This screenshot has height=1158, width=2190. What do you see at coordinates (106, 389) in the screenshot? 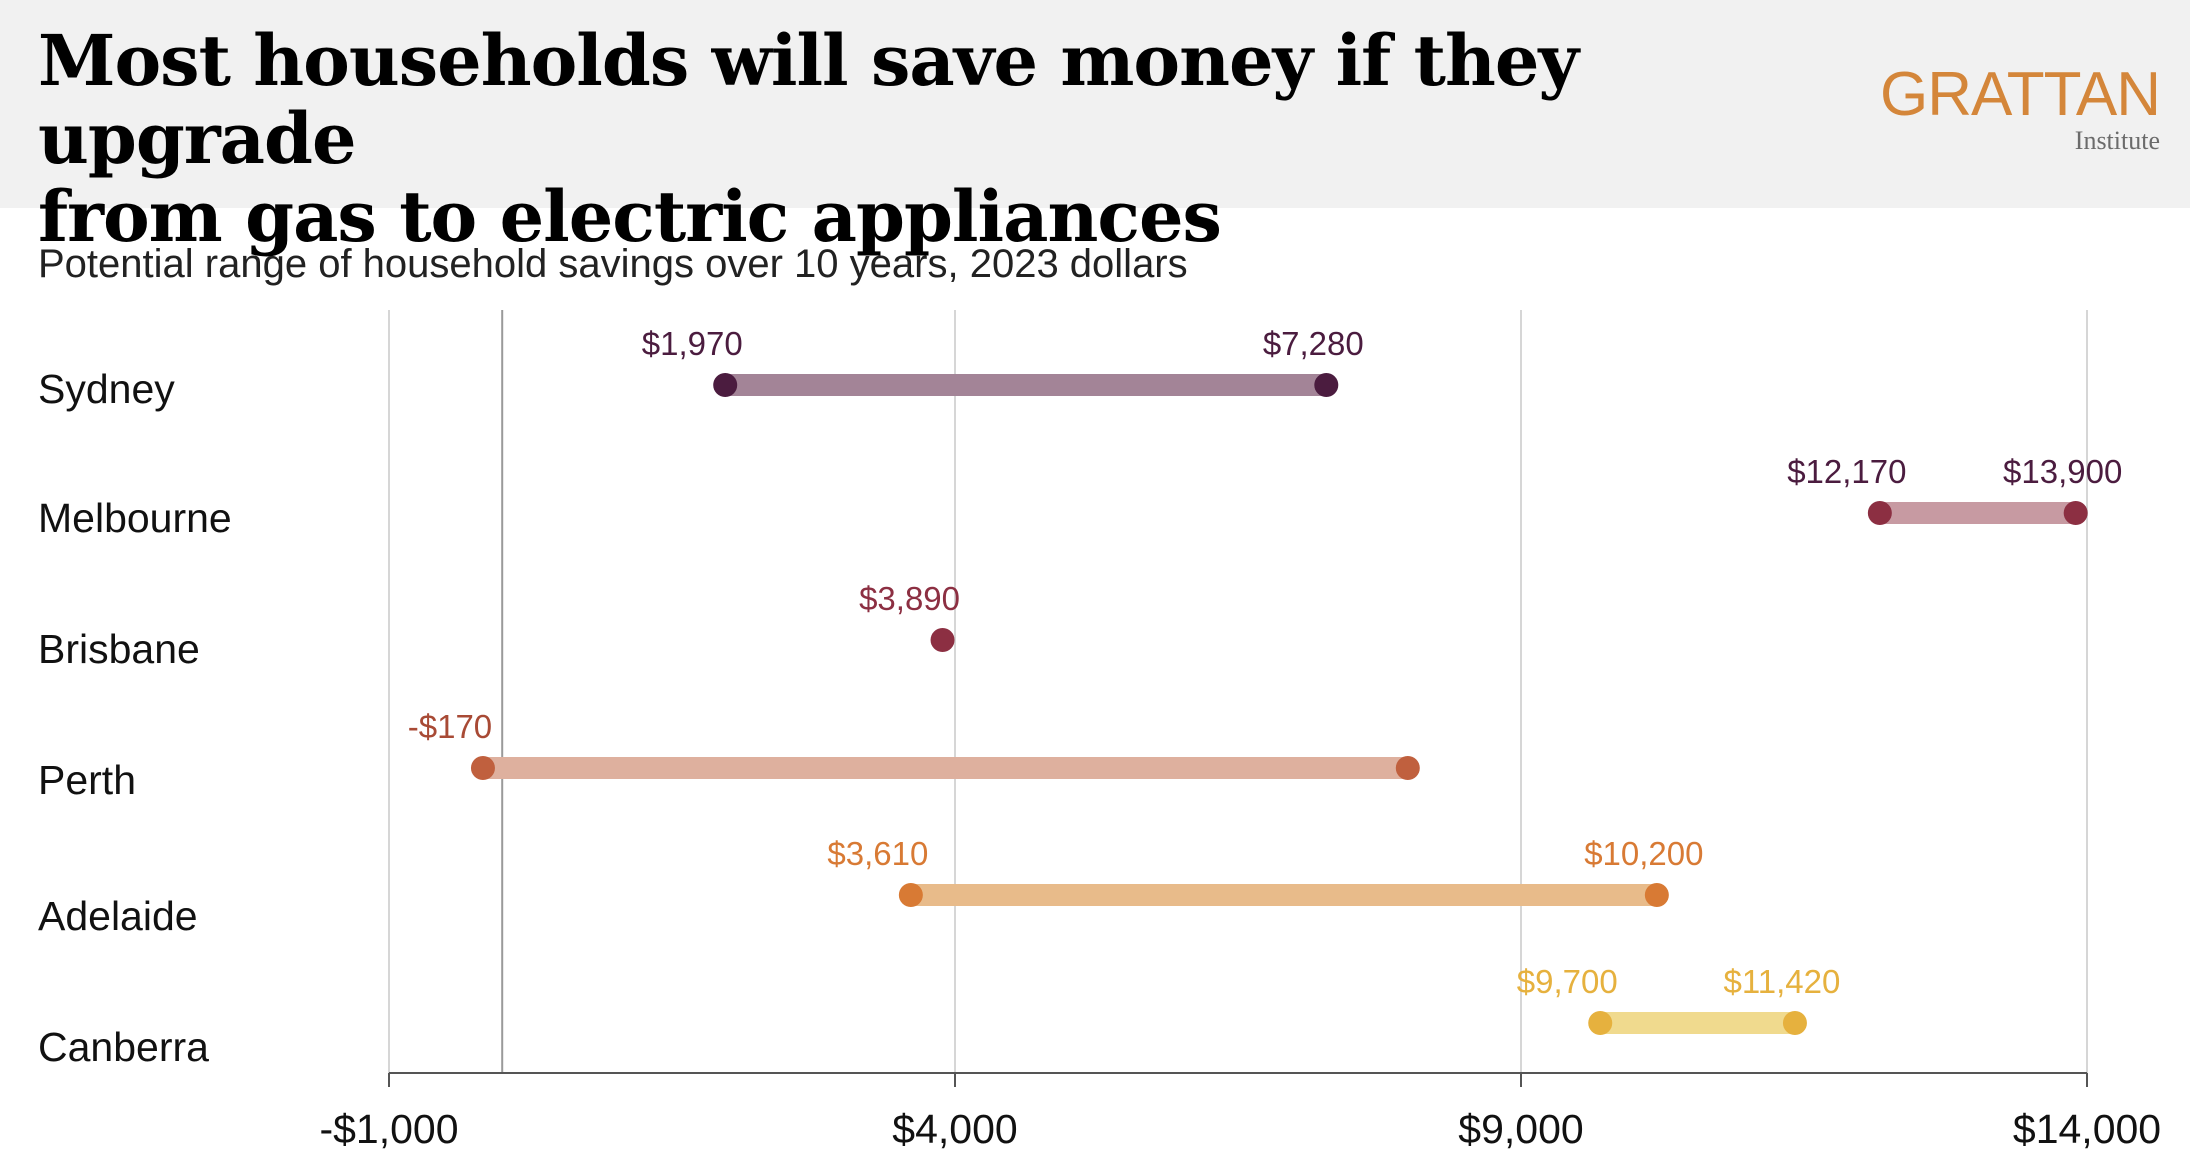
I see `category-label-sydney: Sydney` at bounding box center [106, 389].